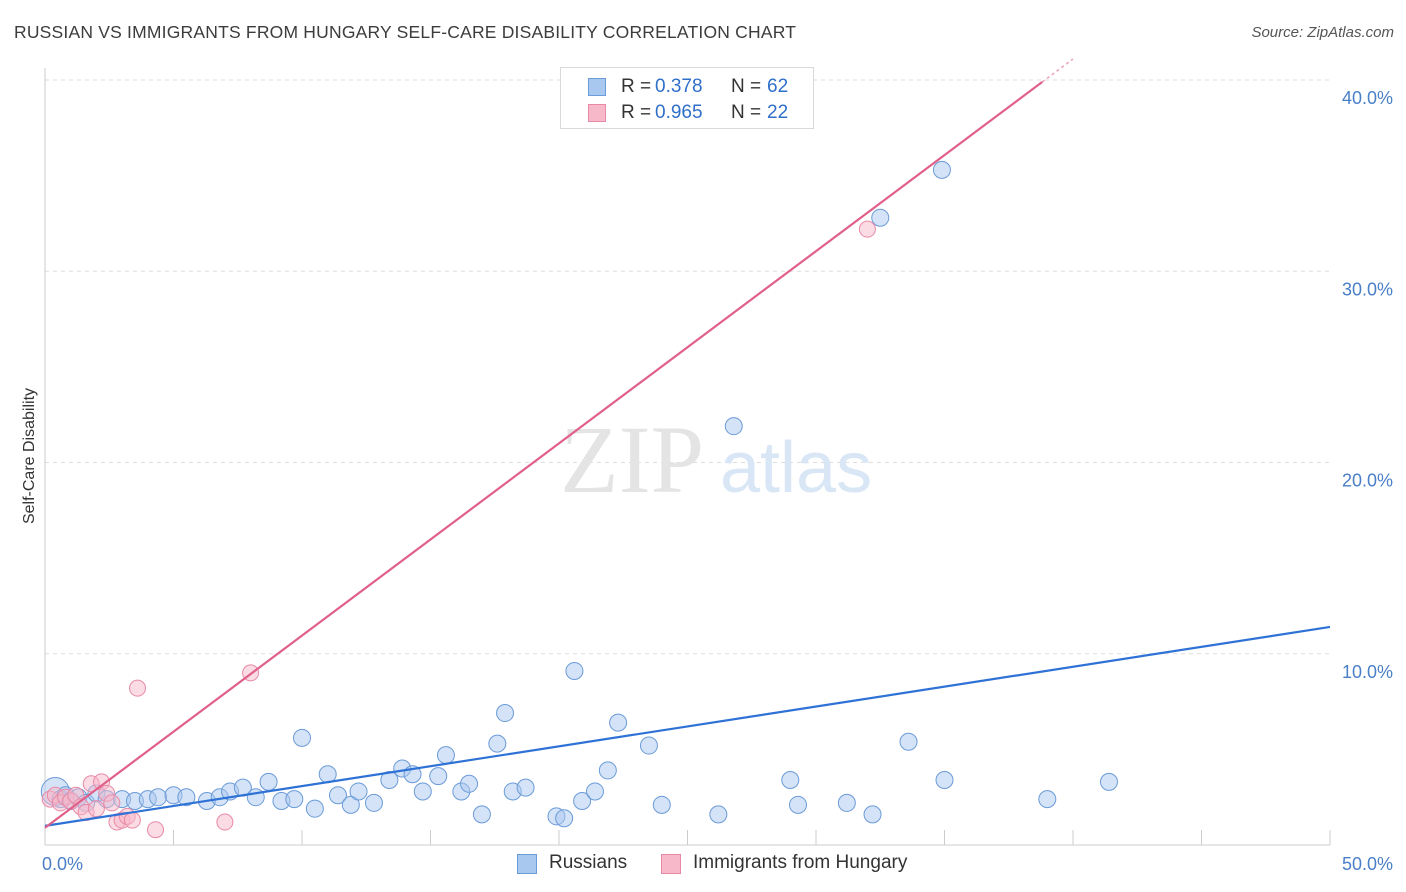  I want to click on r-value: 0.965, so click(679, 112).